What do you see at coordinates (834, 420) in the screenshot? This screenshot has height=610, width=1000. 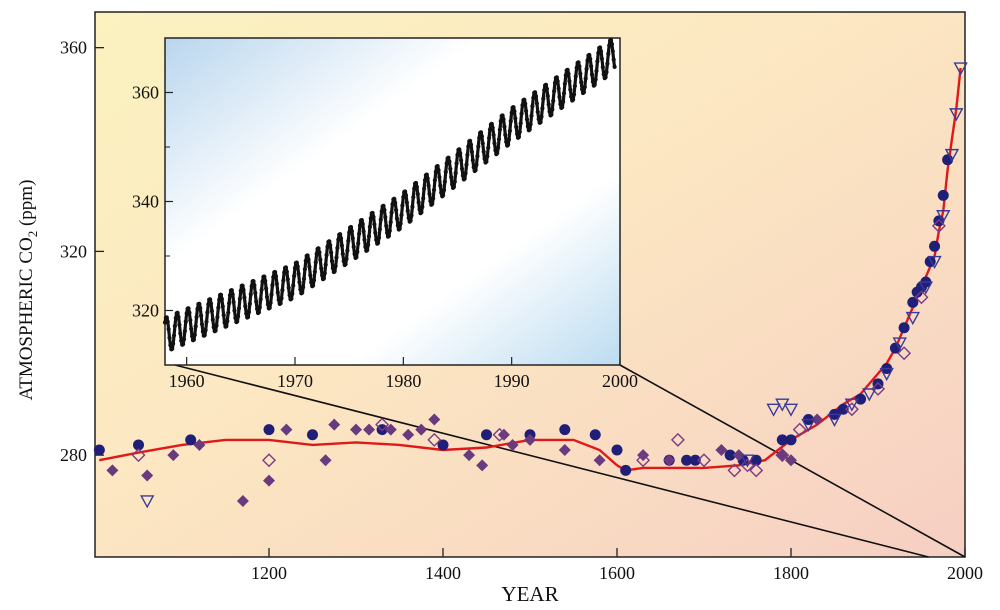 I see `data-point-open-triangle` at bounding box center [834, 420].